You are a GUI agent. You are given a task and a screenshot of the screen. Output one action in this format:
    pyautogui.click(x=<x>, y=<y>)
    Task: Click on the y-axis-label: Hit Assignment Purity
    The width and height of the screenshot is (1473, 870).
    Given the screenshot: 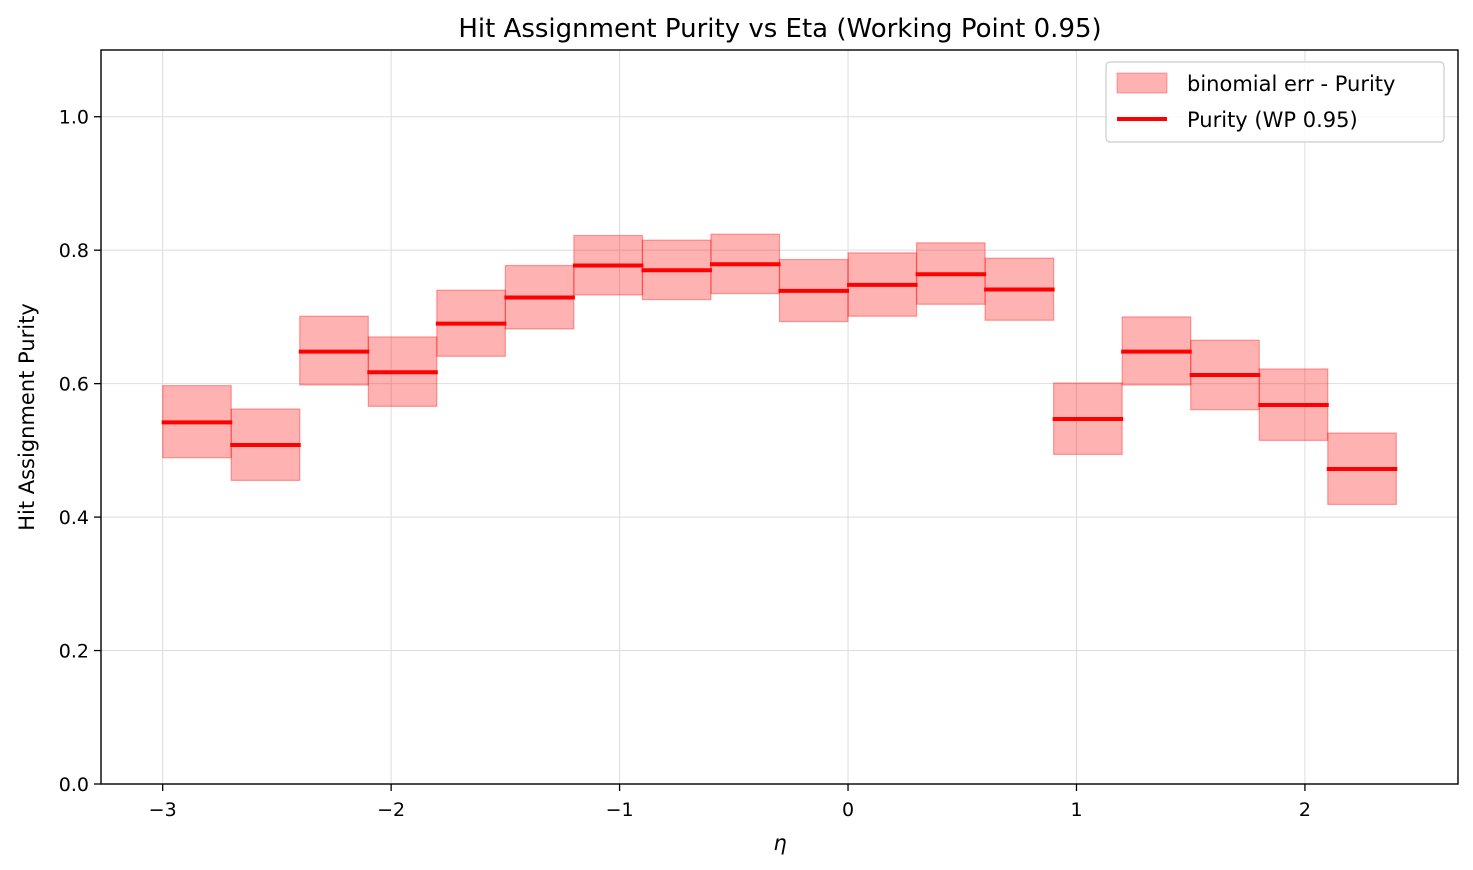 What is the action you would take?
    pyautogui.click(x=27, y=417)
    